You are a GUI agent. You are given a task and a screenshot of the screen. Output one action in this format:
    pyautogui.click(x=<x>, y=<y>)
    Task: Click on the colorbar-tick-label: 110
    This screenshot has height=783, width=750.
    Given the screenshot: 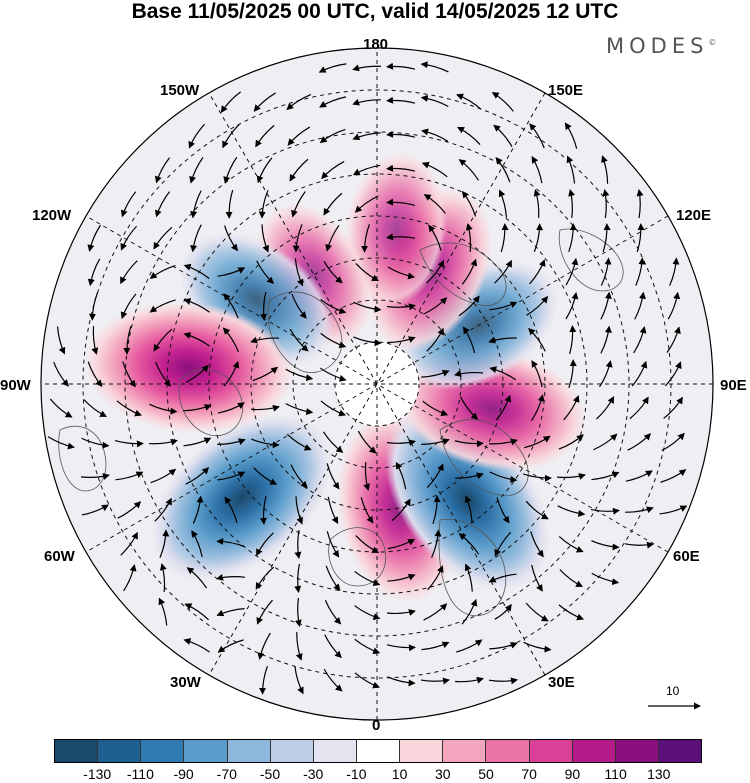 What is the action you would take?
    pyautogui.click(x=615, y=774)
    